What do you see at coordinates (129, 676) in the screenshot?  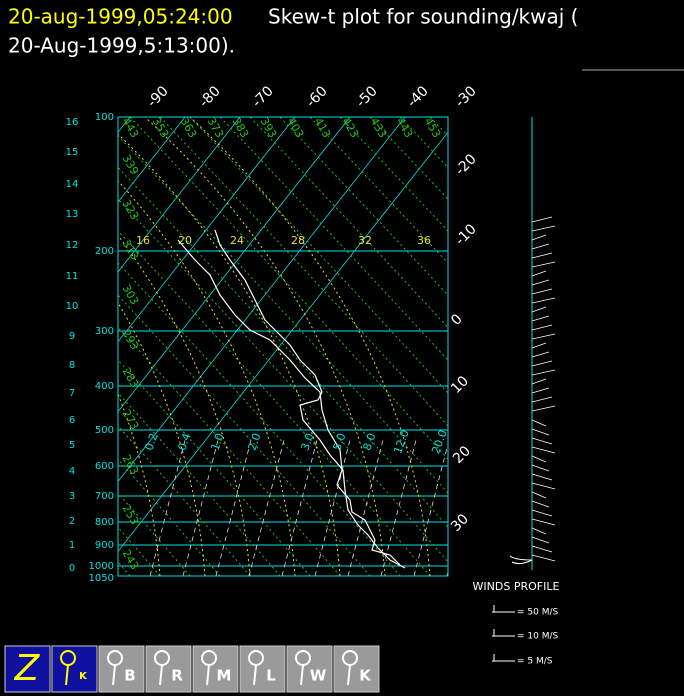 I see `toolbar-button-label: B` at bounding box center [129, 676].